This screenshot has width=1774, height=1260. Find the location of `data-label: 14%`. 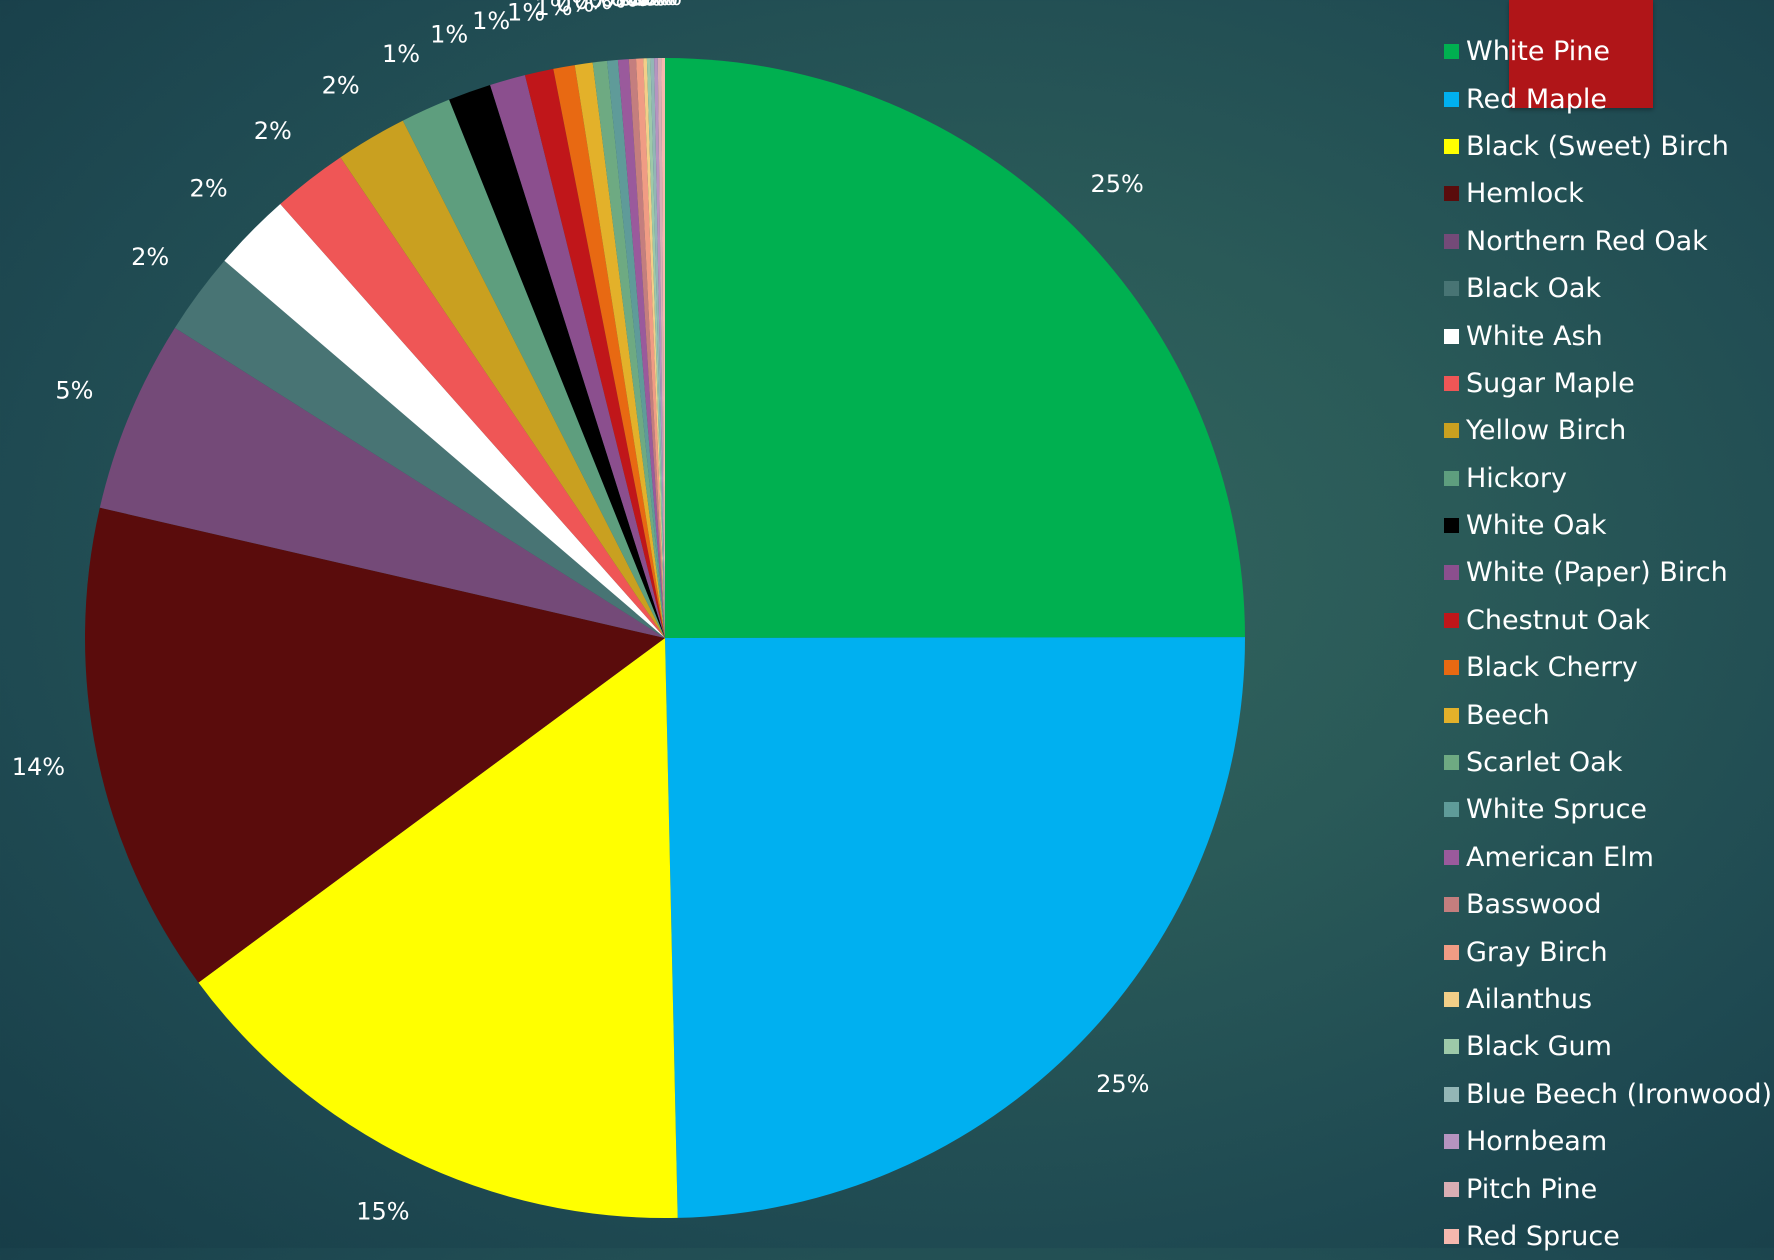

data-label: 14% is located at coordinates (38, 767).